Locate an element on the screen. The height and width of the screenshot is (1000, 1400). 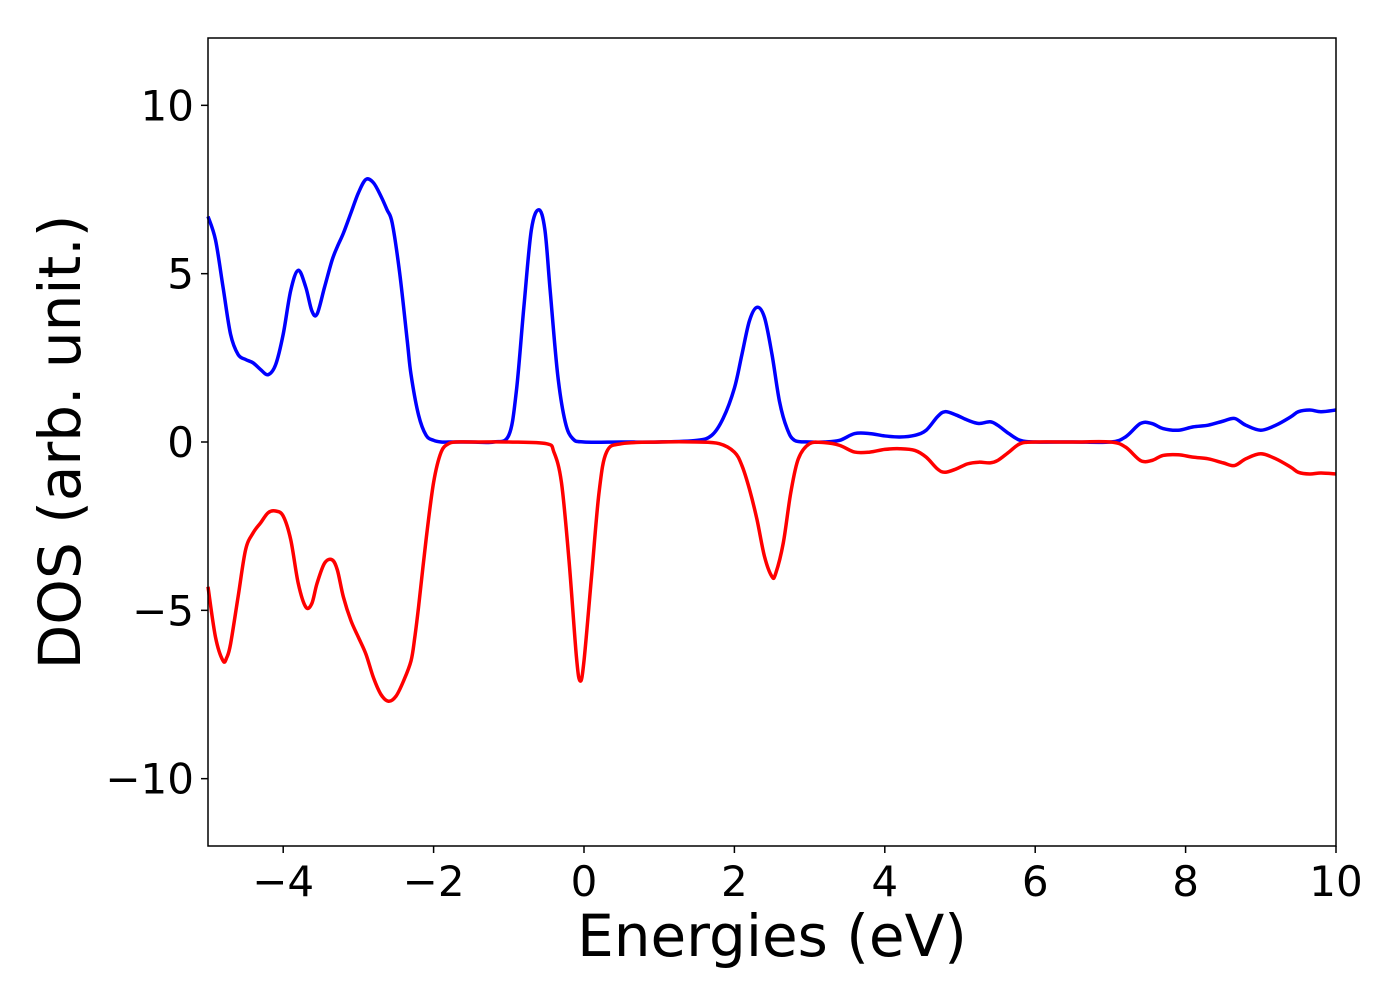
y-tick-label: 10 is located at coordinates (167, 105).